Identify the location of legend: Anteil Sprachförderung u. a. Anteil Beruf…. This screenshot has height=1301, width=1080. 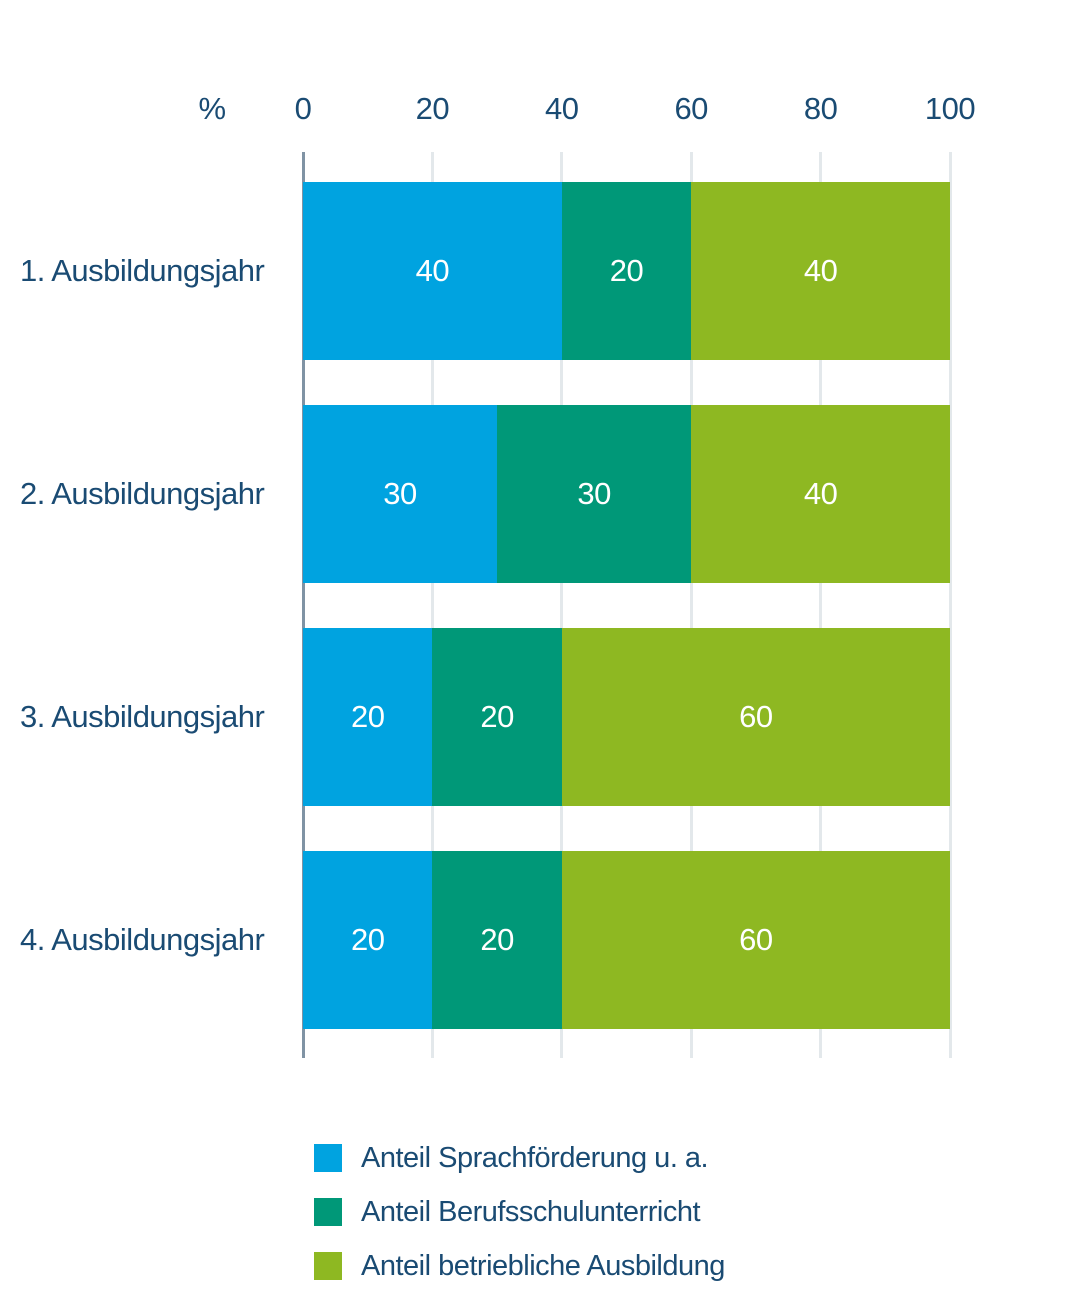
(519, 1212).